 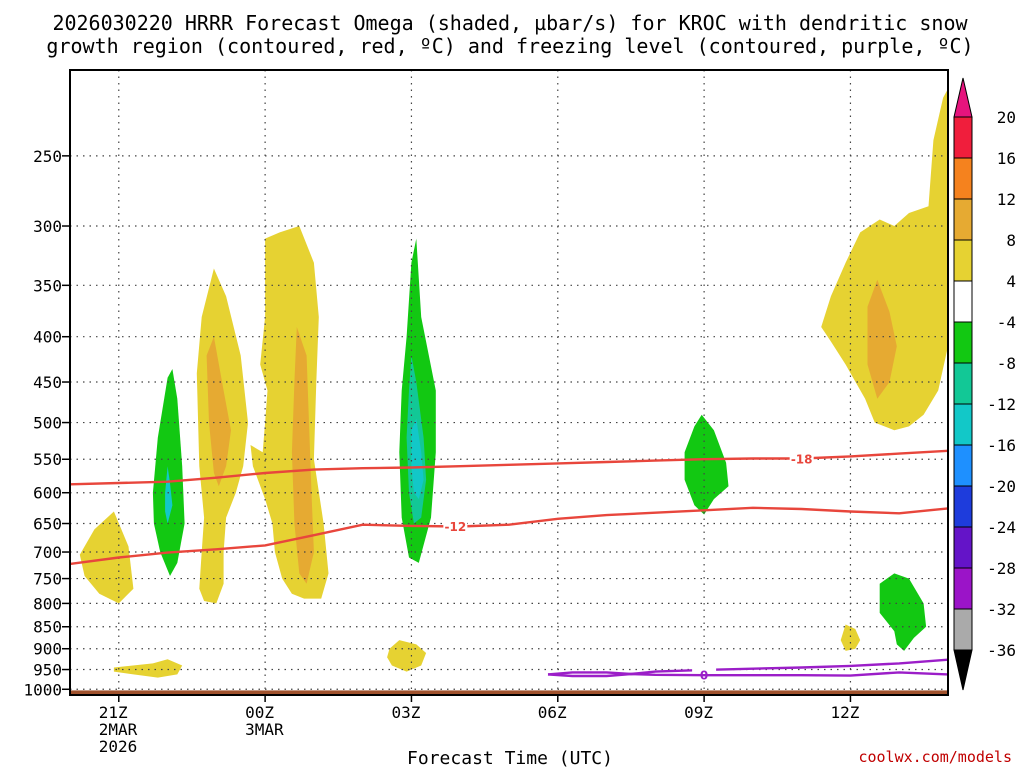 What do you see at coordinates (1006, 199) in the screenshot?
I see `colorbar-label: 12` at bounding box center [1006, 199].